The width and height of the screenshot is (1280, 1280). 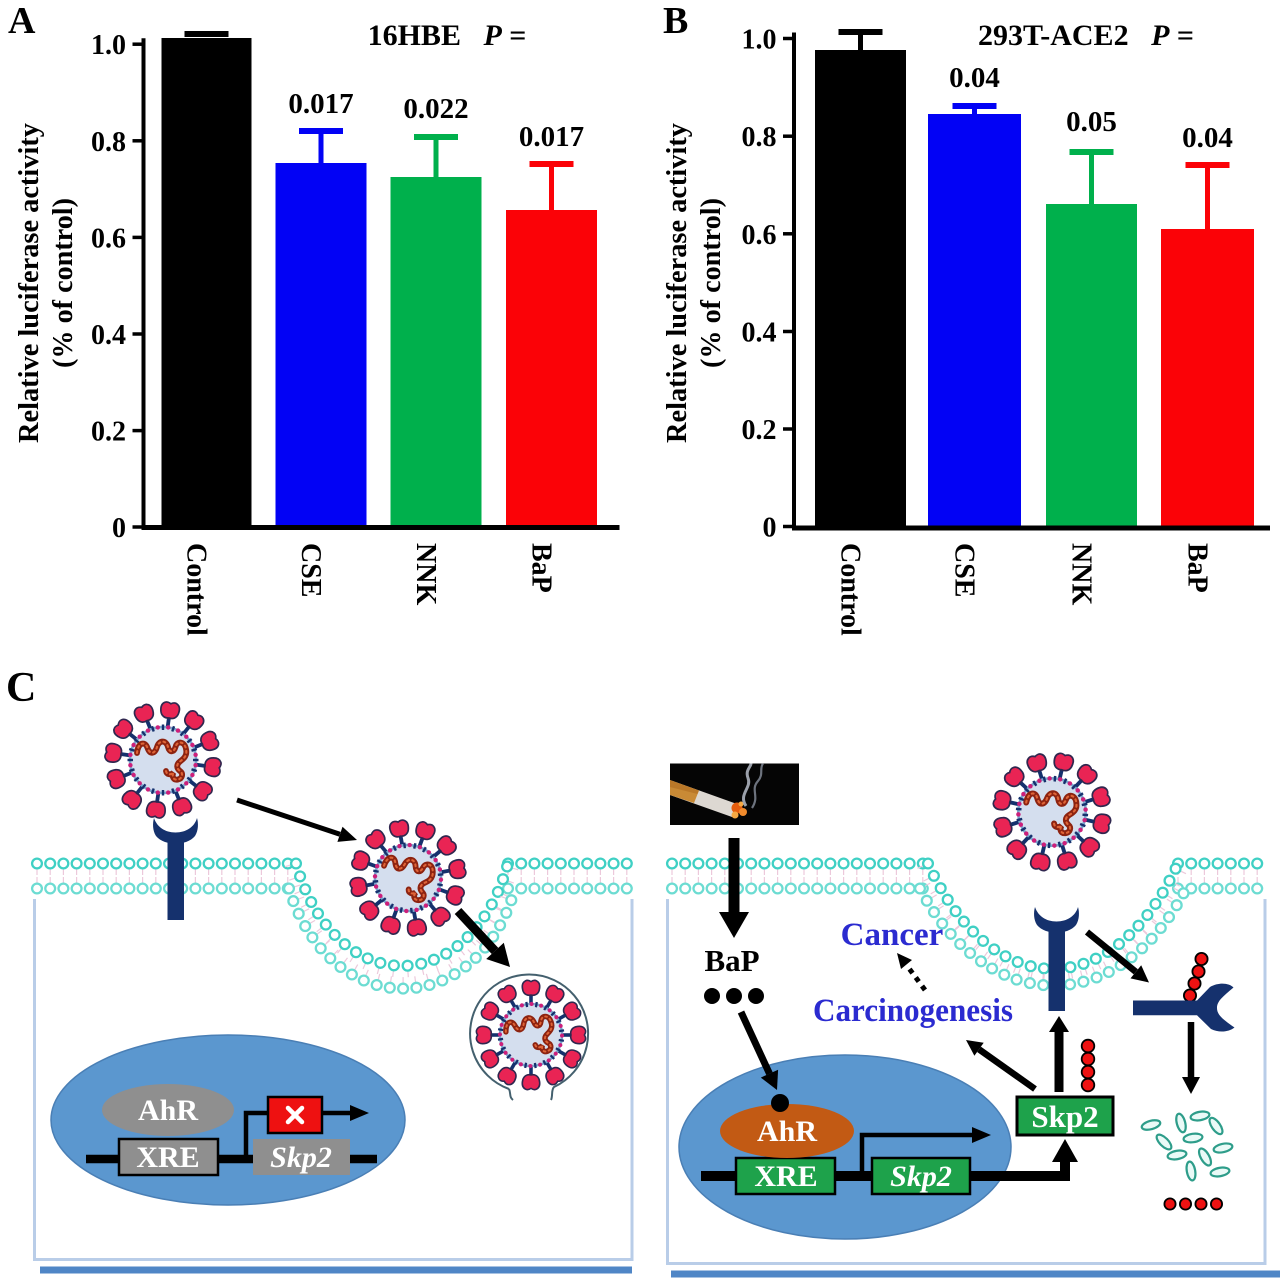 What do you see at coordinates (447, 35) in the screenshot?
I see `svg-text: 16HBE P =` at bounding box center [447, 35].